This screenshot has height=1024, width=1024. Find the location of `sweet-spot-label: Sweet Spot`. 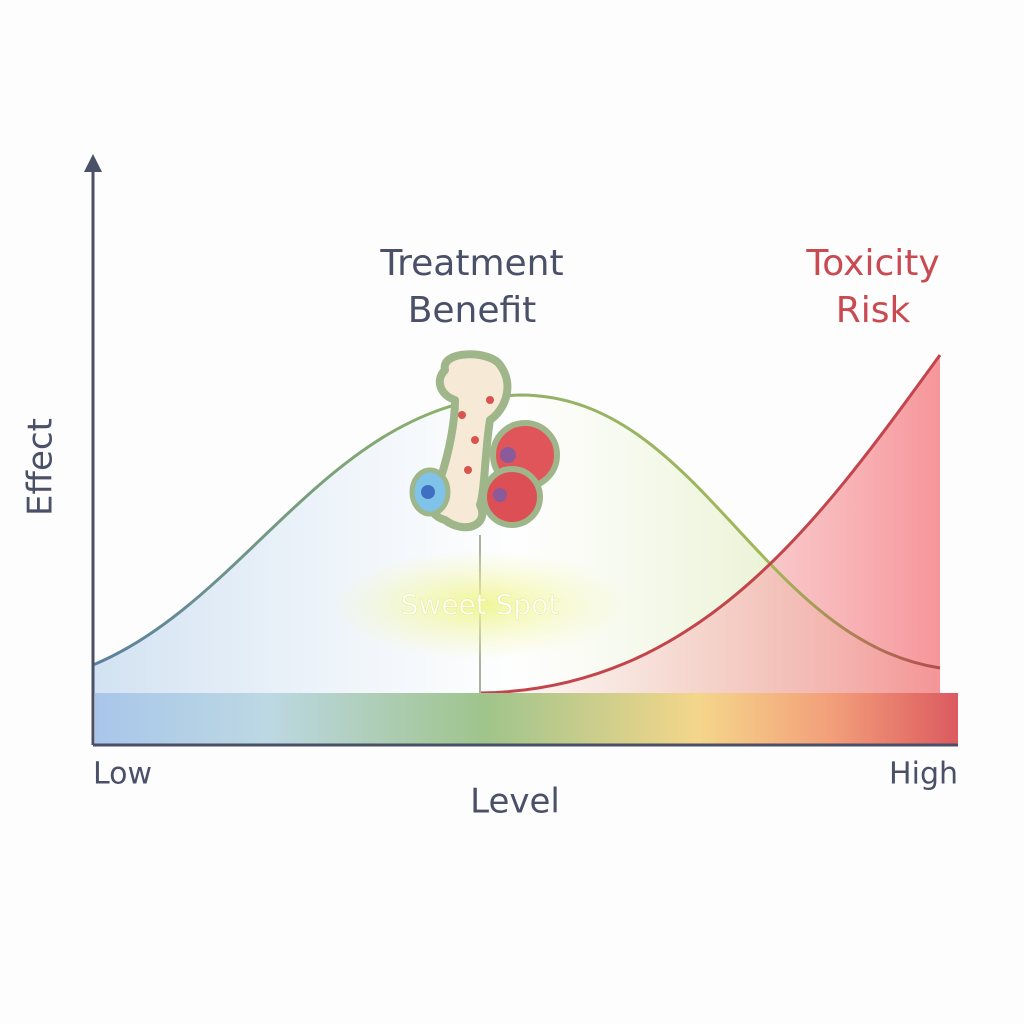

sweet-spot-label: Sweet Spot is located at coordinates (480, 604).